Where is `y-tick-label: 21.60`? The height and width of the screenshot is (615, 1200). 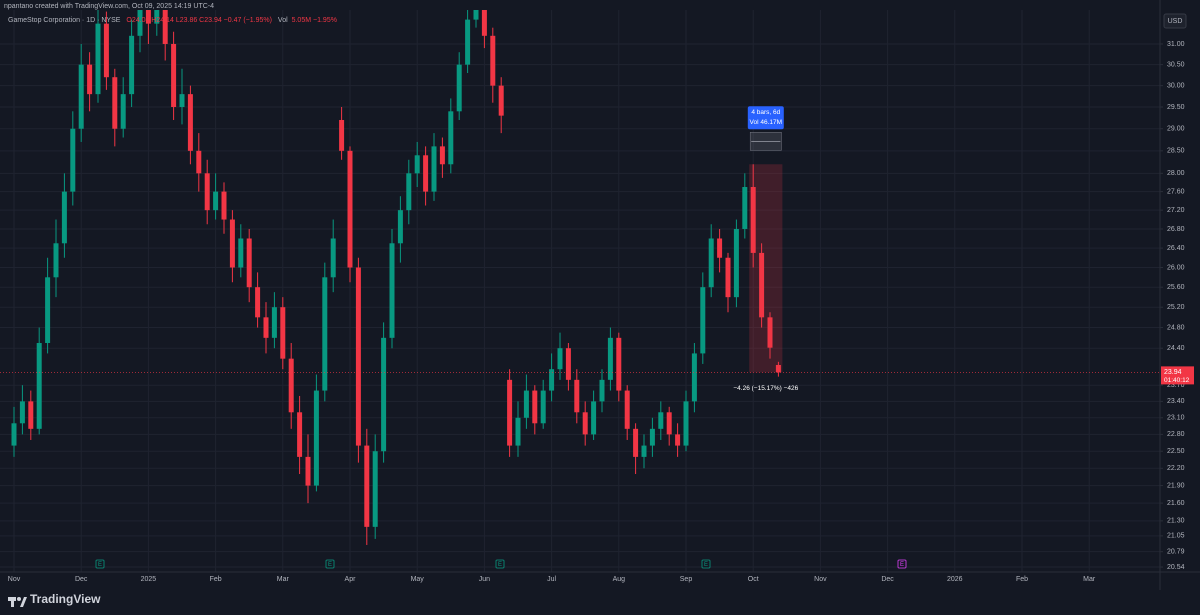 y-tick-label: 21.60 is located at coordinates (1176, 503).